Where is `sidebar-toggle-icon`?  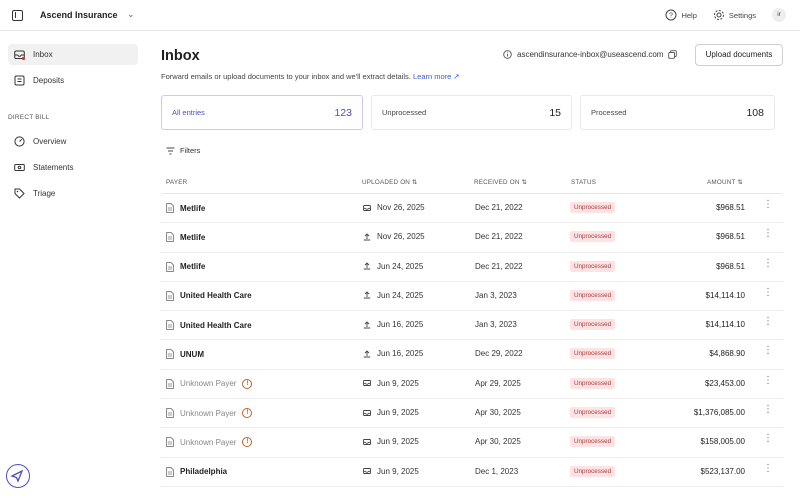
sidebar-toggle-icon is located at coordinates (17, 15).